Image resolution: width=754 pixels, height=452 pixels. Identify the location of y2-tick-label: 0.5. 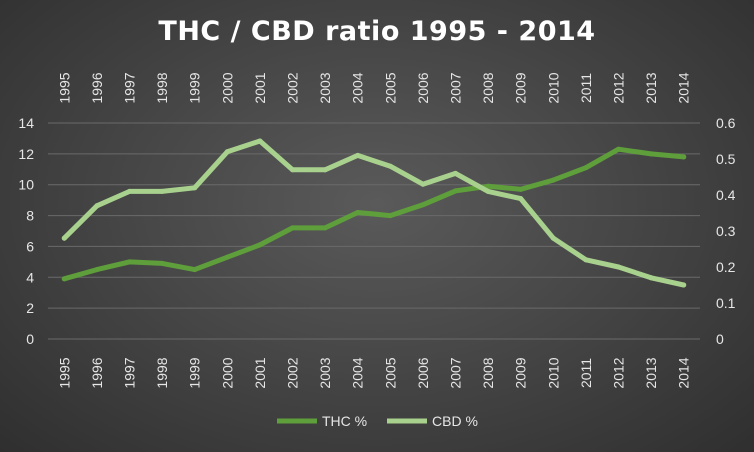
(726, 159).